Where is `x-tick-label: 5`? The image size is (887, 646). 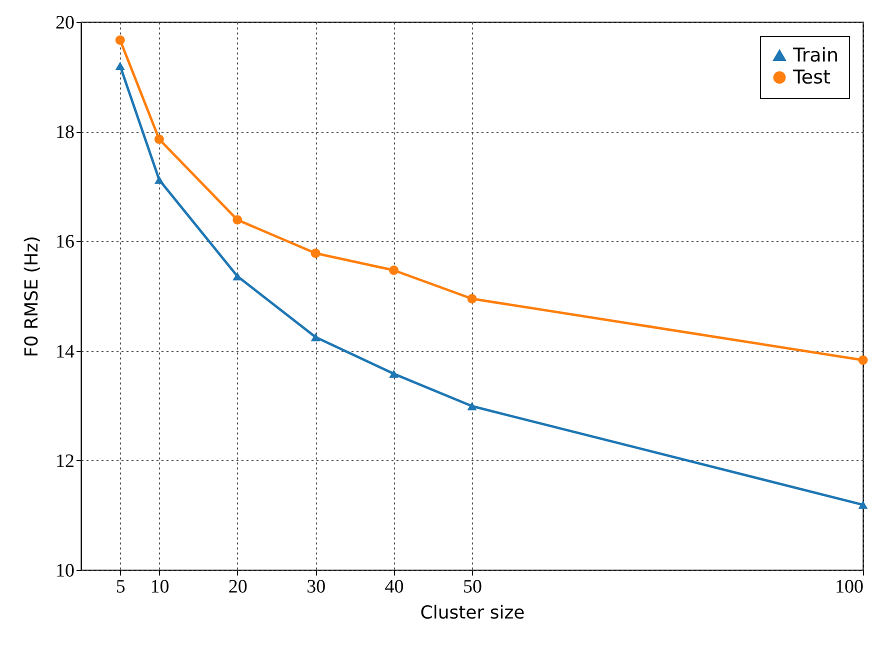 x-tick-label: 5 is located at coordinates (121, 587).